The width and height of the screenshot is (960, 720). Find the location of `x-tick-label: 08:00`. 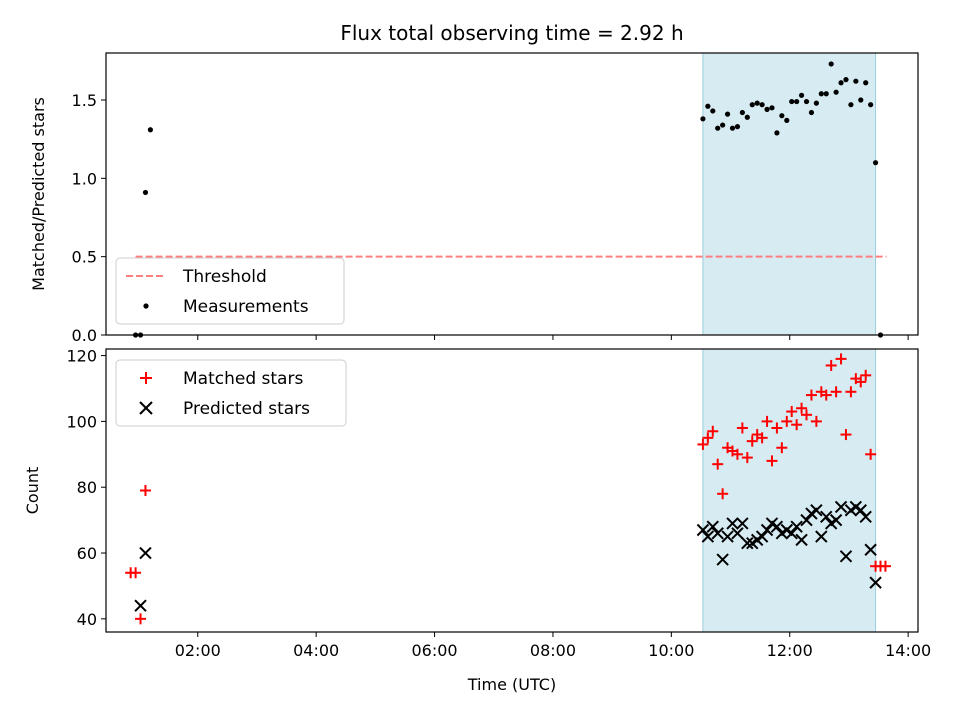

x-tick-label: 08:00 is located at coordinates (553, 650).